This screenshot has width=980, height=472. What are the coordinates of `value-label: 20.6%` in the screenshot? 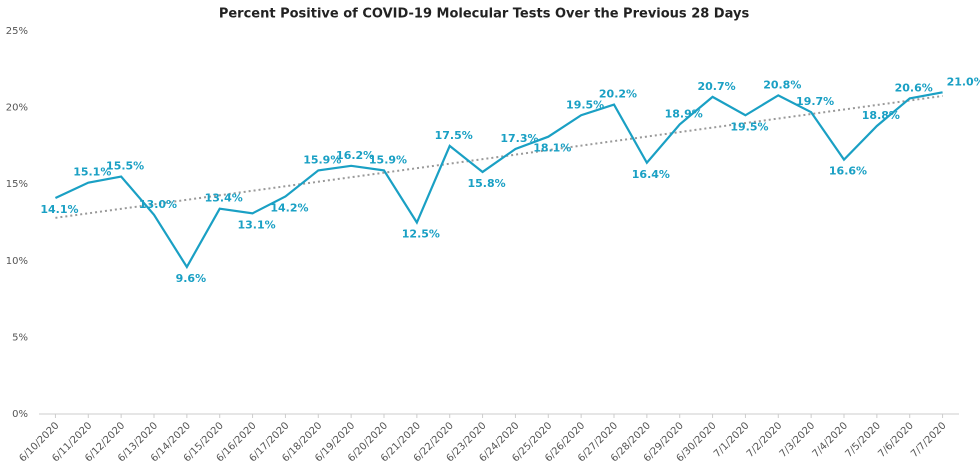 It's located at (914, 87).